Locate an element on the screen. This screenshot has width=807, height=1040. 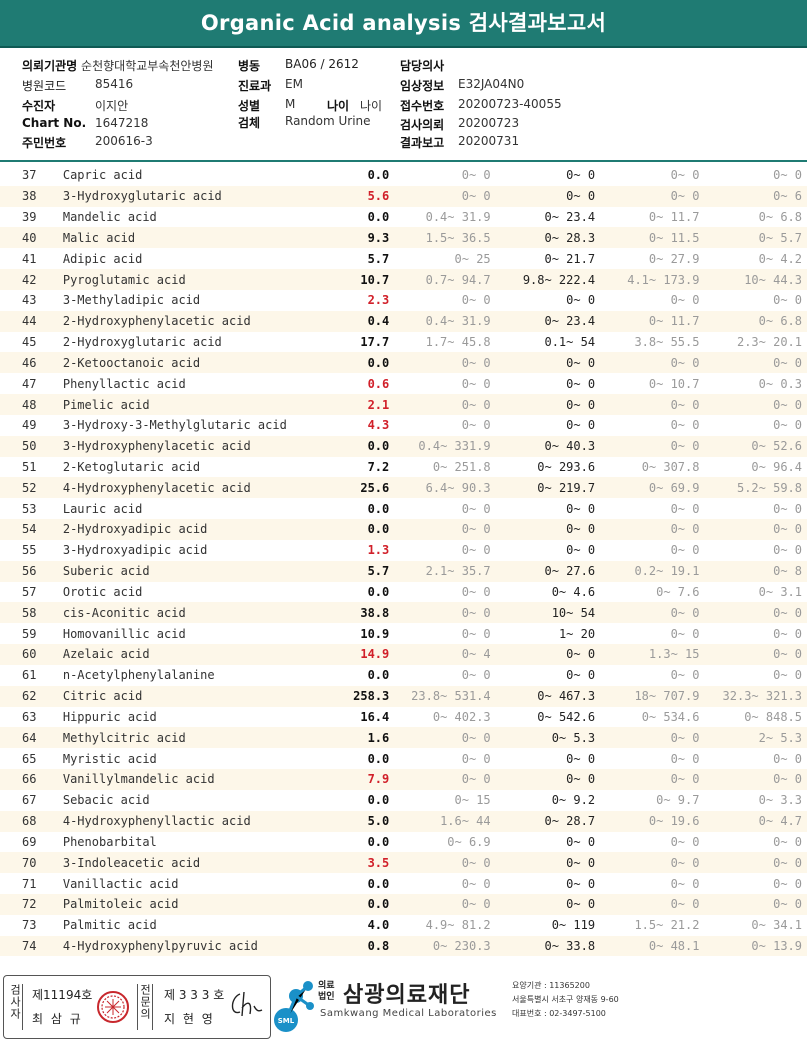
reference-range-3: 0~ 534.6 is located at coordinates (670, 716).